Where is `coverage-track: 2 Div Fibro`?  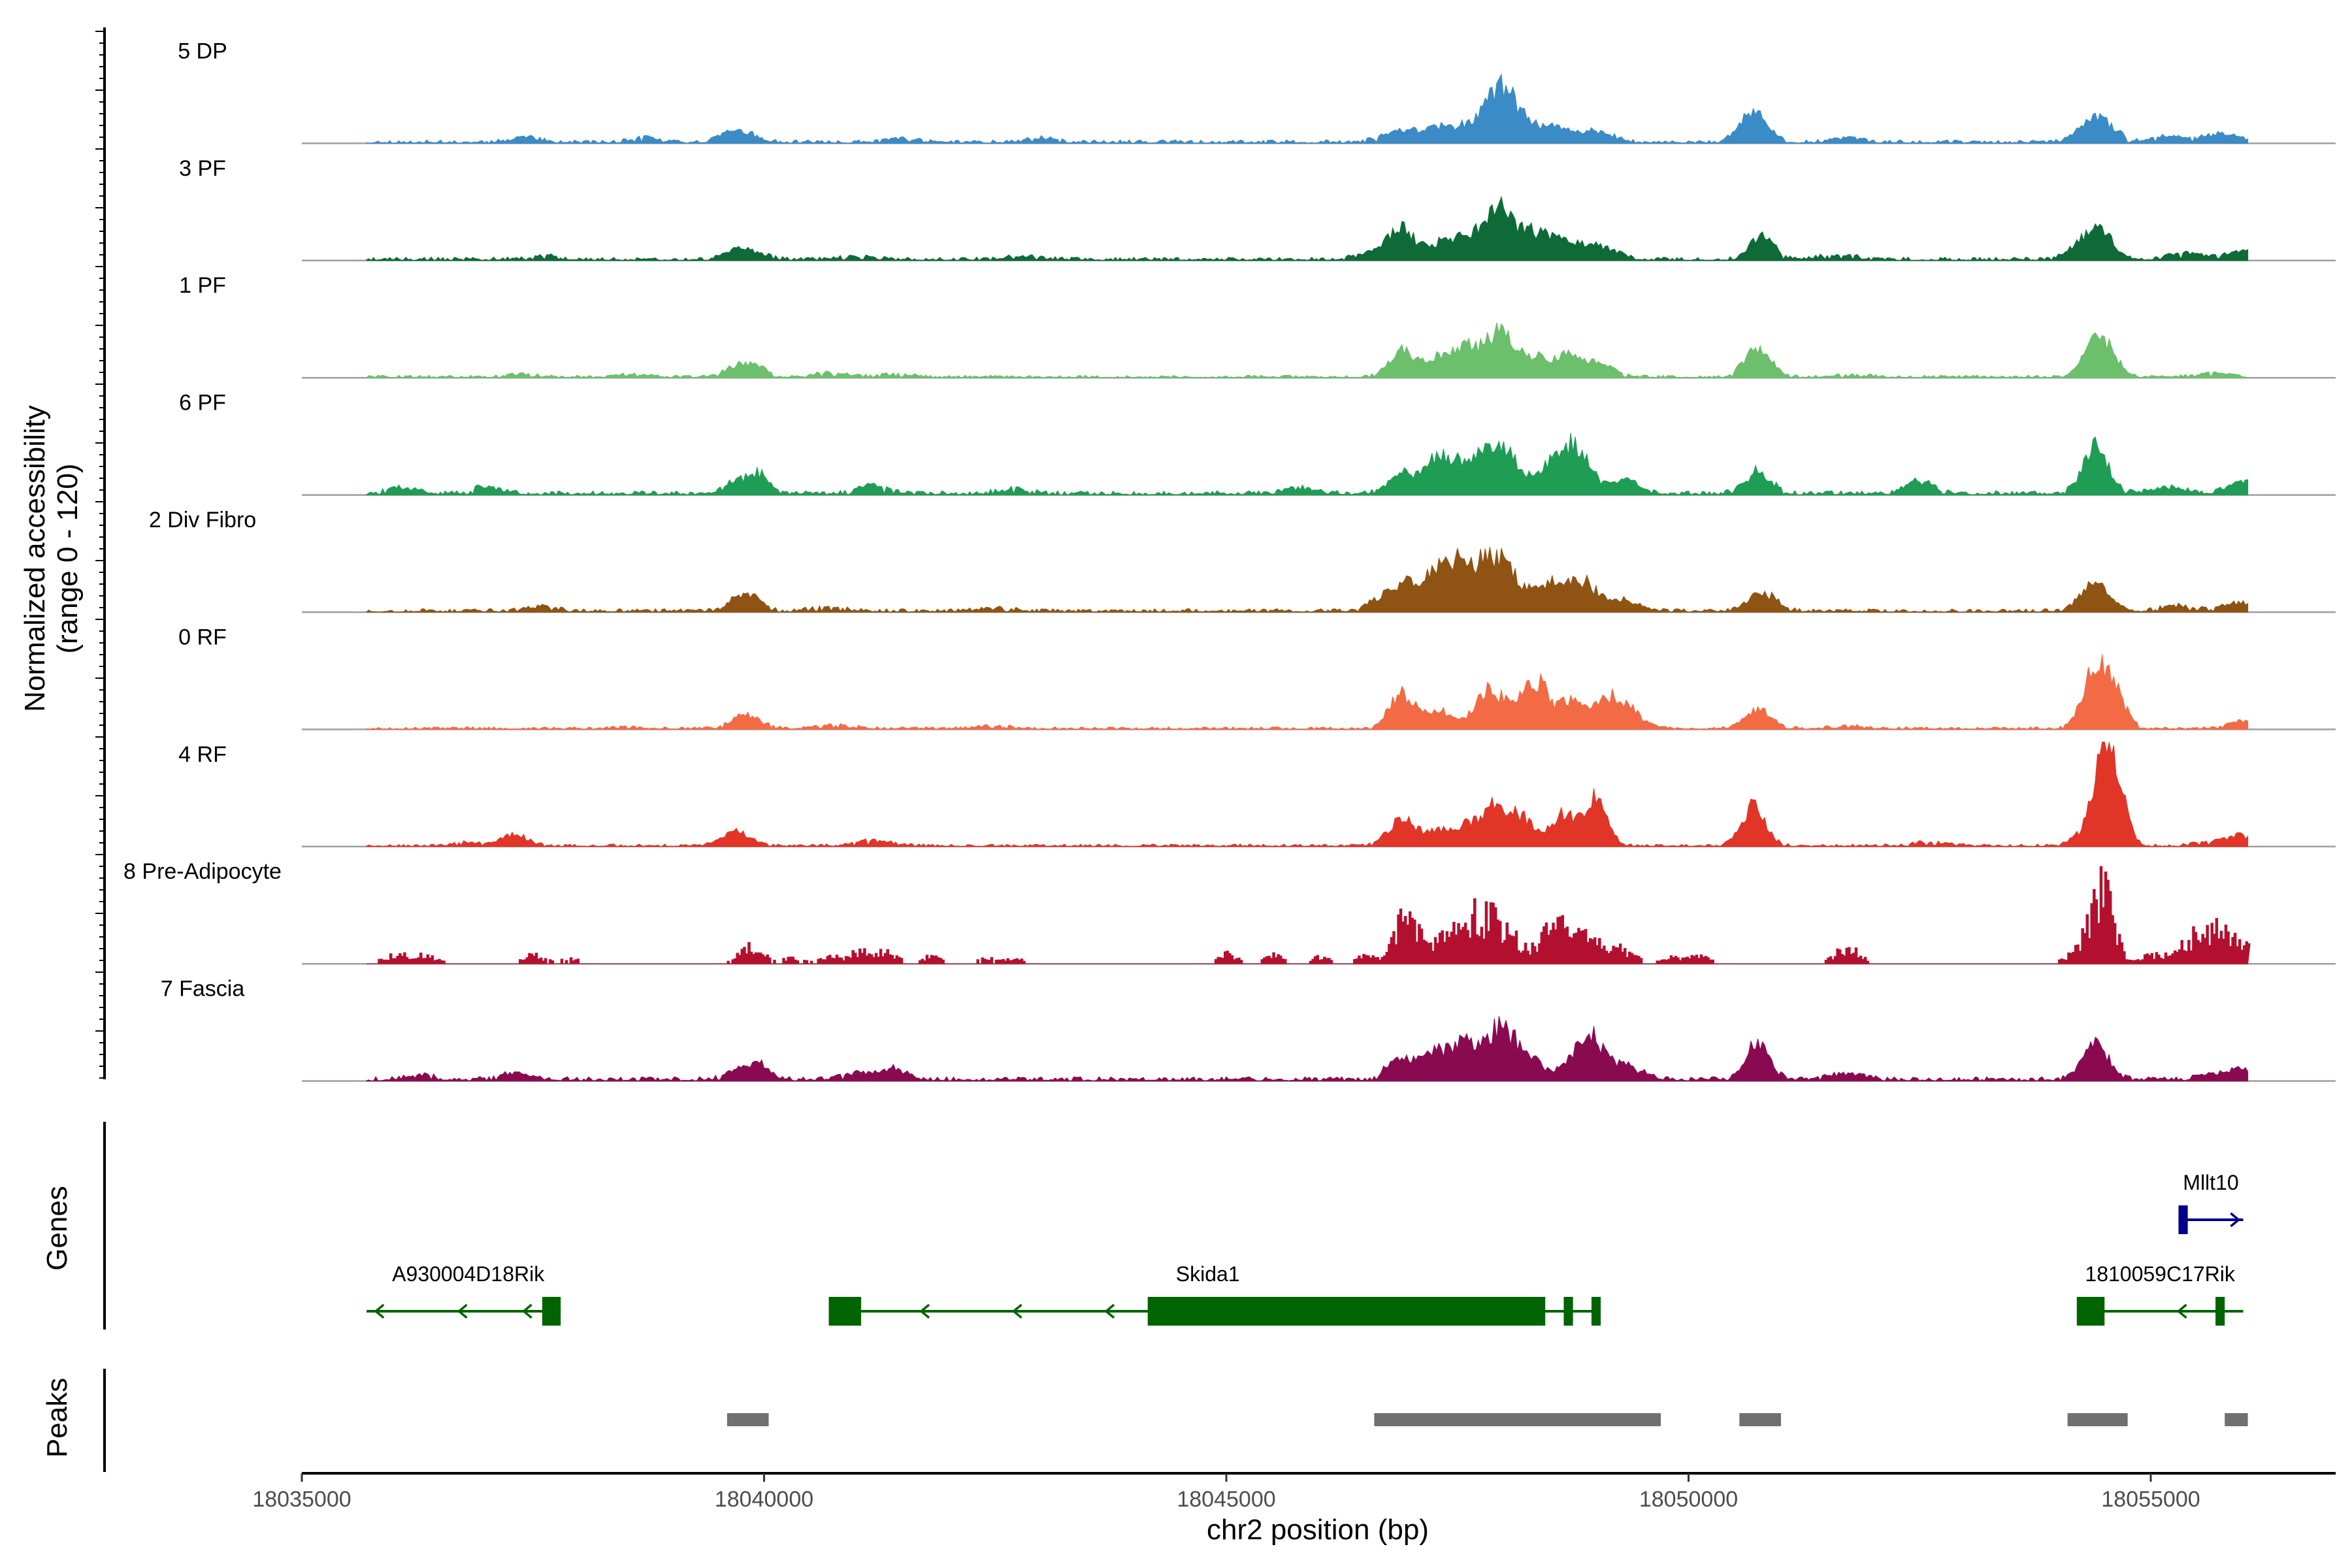
coverage-track: 2 Div Fibro is located at coordinates (1242, 560).